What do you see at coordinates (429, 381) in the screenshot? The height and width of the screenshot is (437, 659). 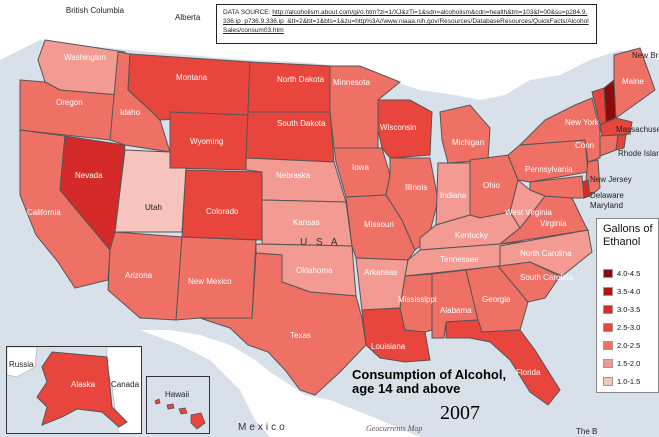 I see `map-title: Consumption of Alcohol, age 14 and above` at bounding box center [429, 381].